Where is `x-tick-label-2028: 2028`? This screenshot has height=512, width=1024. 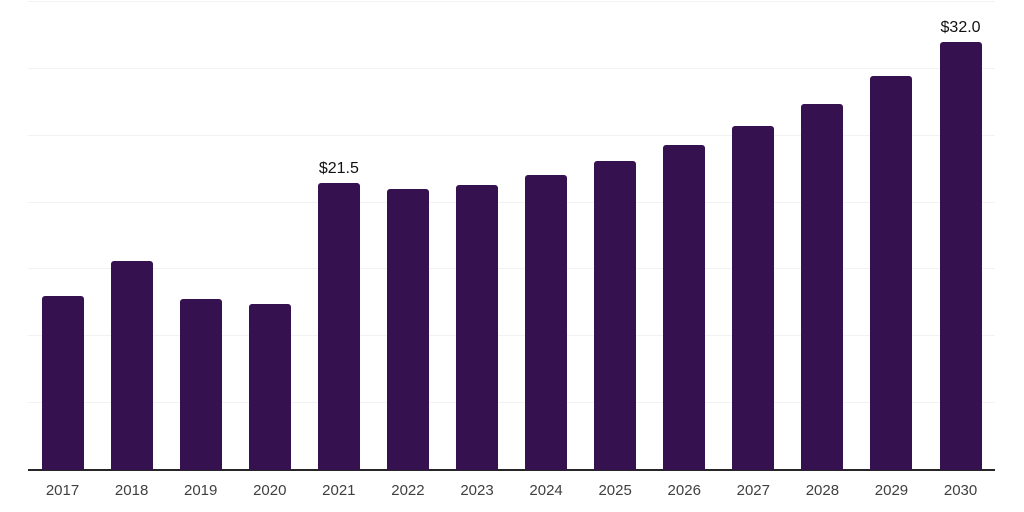 x-tick-label-2028: 2028 is located at coordinates (822, 490).